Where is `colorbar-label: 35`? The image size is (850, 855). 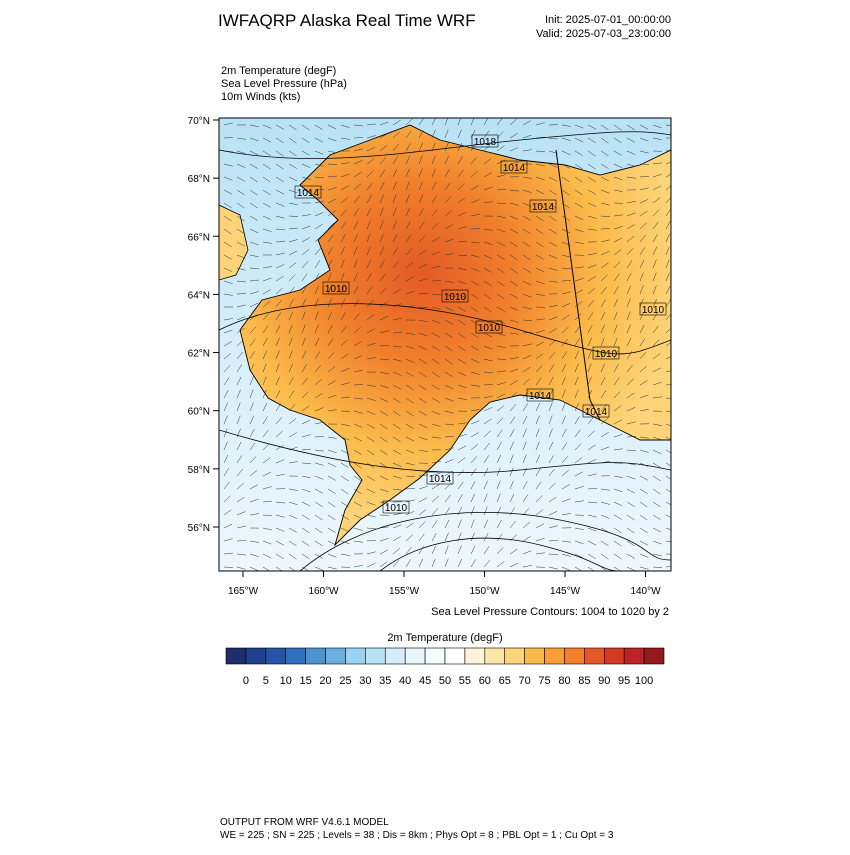 colorbar-label: 35 is located at coordinates (385, 681).